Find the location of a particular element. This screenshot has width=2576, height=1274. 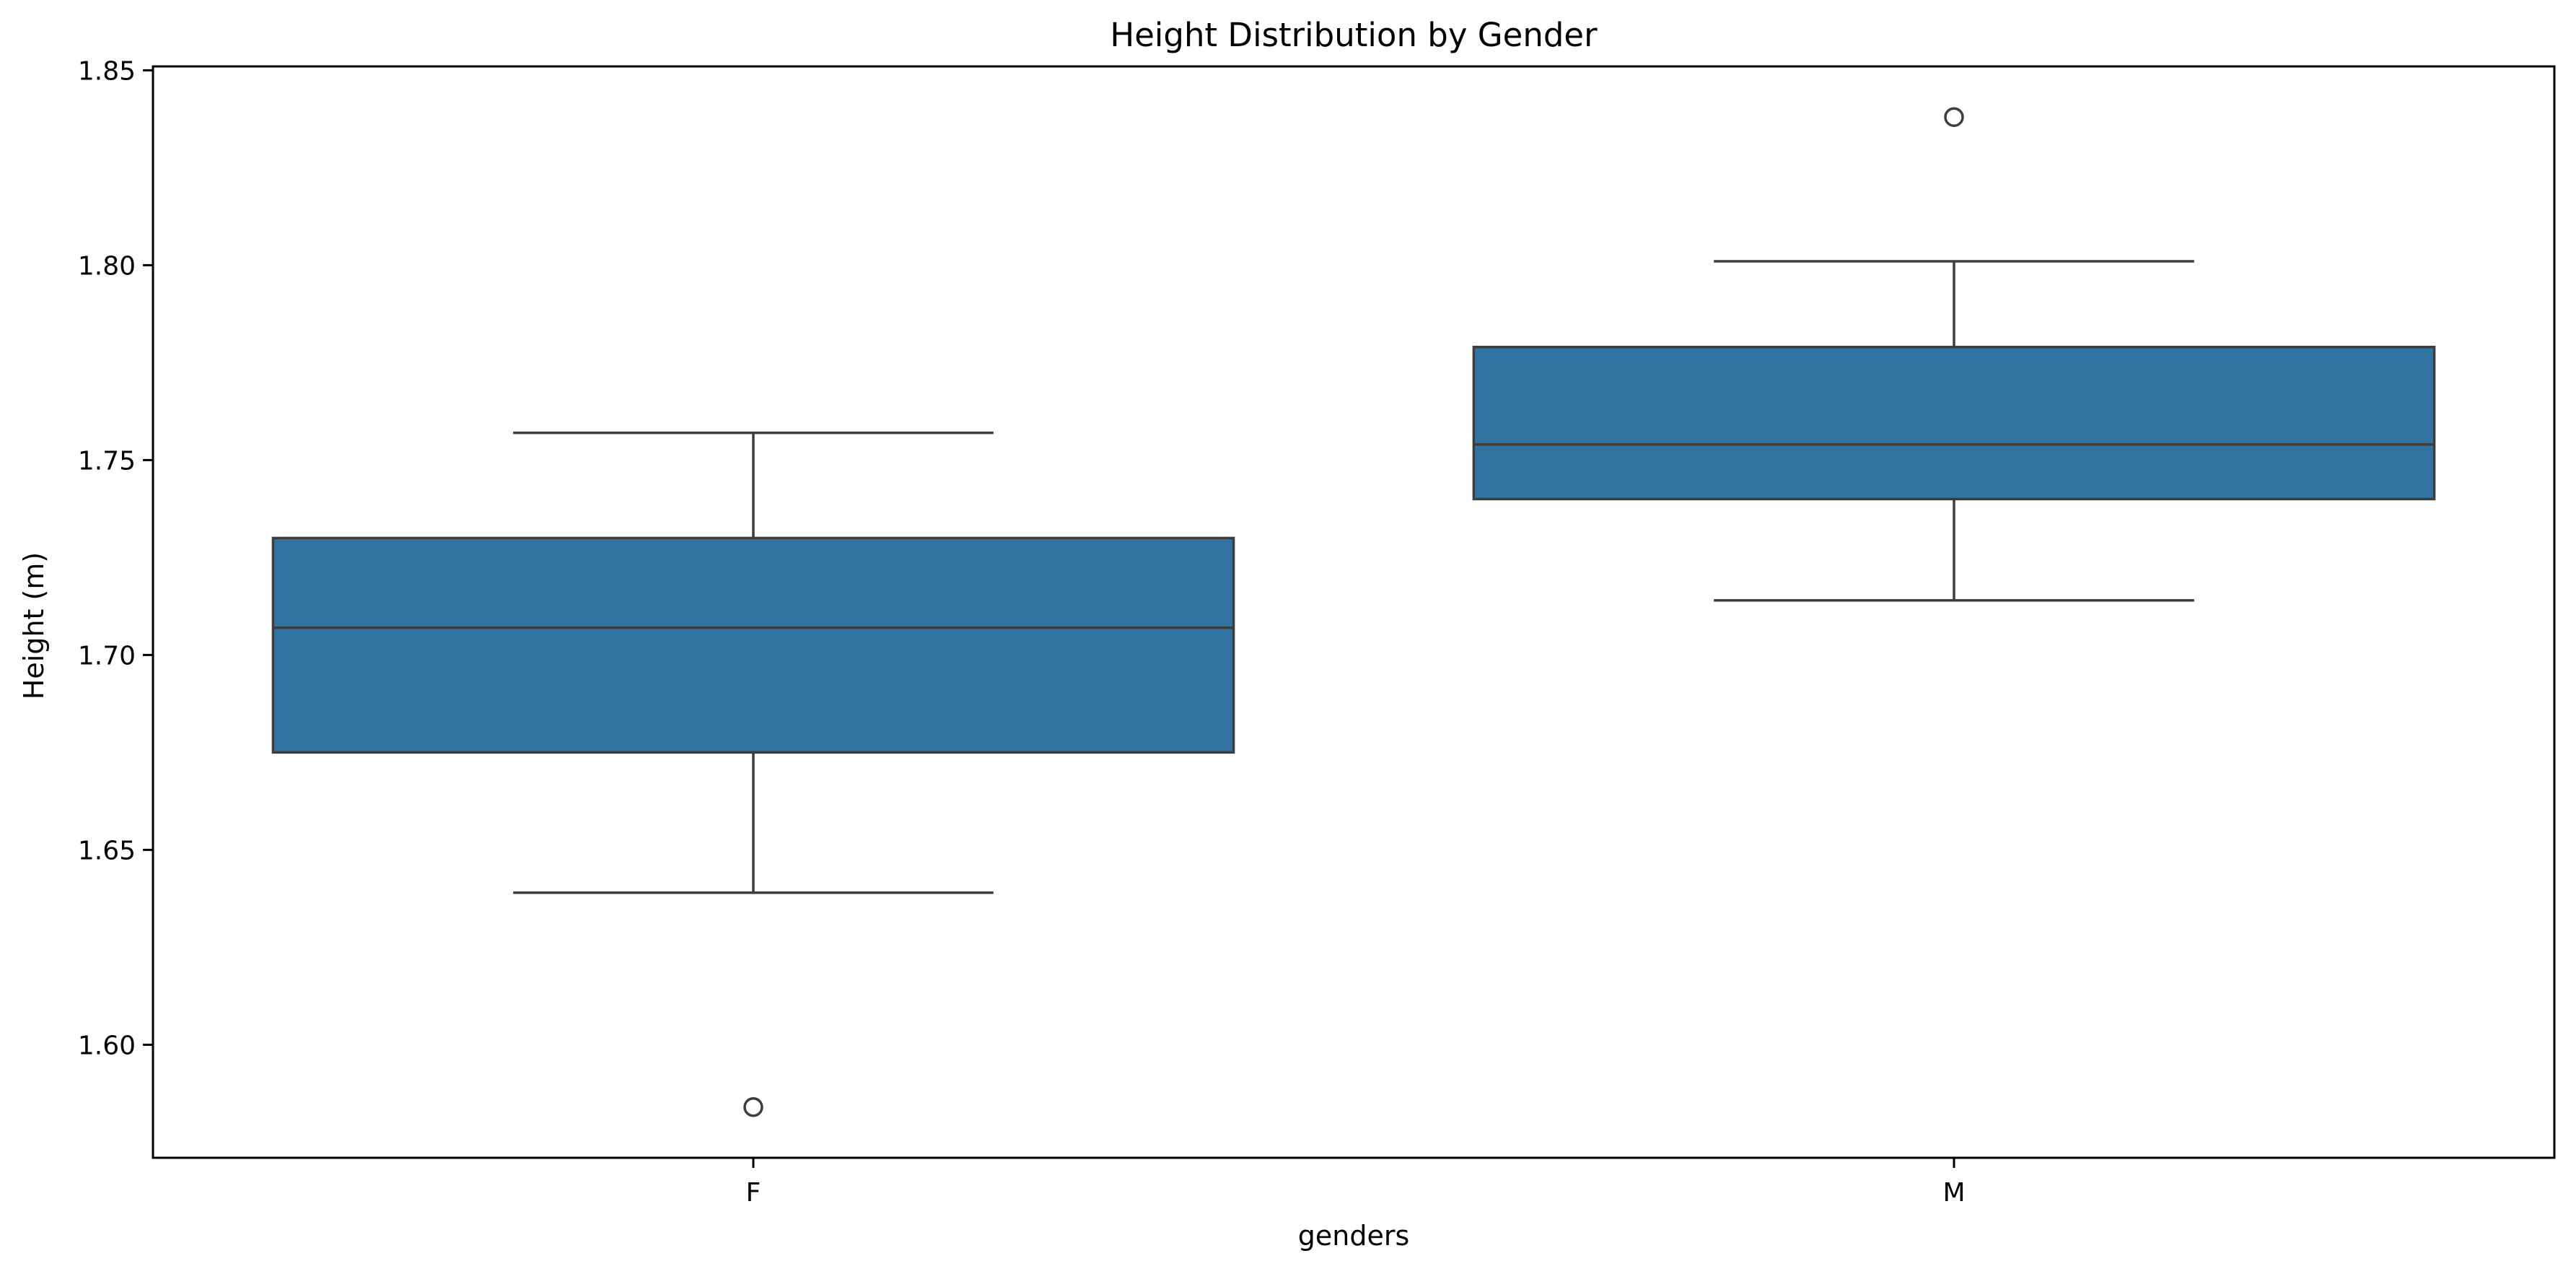

y-axis-label: Height (m) is located at coordinates (34, 626).